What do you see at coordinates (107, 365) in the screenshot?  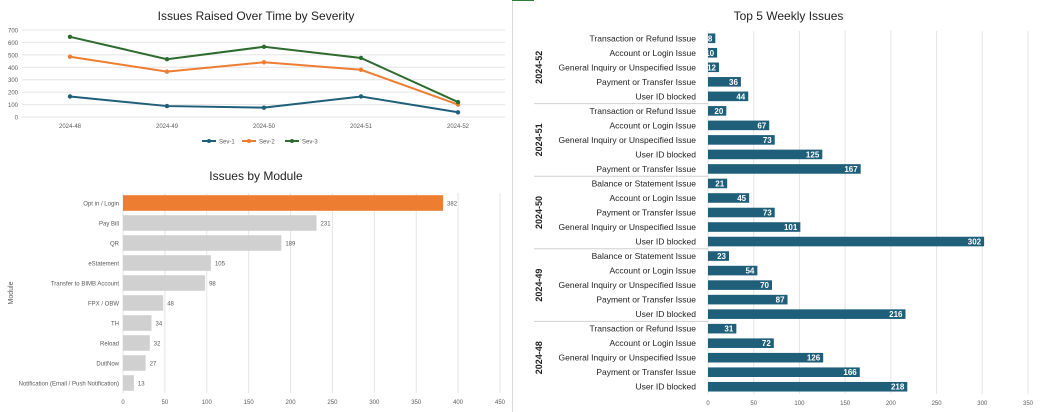 I see `category-label: DuitNow` at bounding box center [107, 365].